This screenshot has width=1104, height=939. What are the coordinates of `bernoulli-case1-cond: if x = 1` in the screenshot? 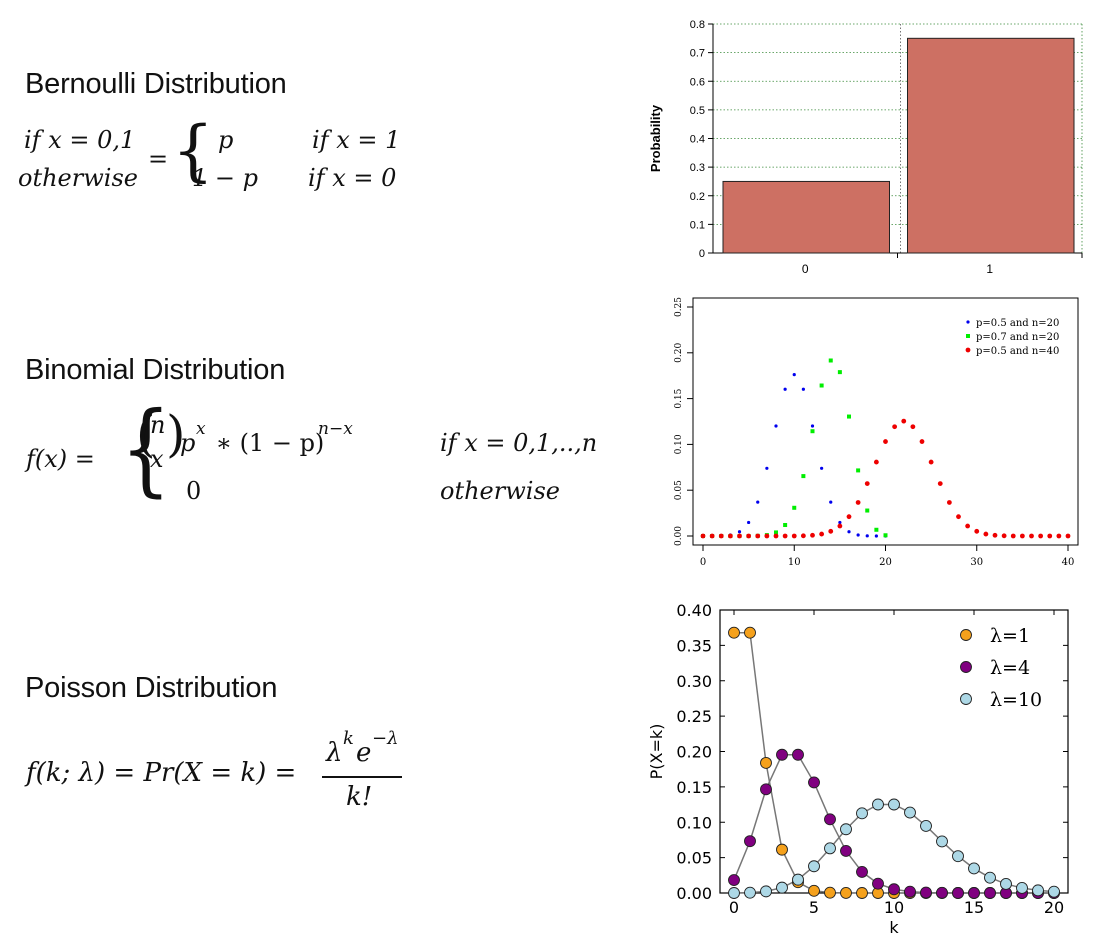 It's located at (356, 140).